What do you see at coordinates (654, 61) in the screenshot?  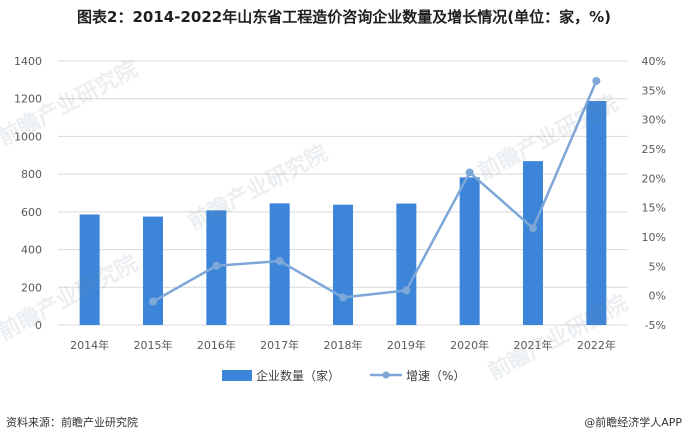 I see `right-tick-label: 40%` at bounding box center [654, 61].